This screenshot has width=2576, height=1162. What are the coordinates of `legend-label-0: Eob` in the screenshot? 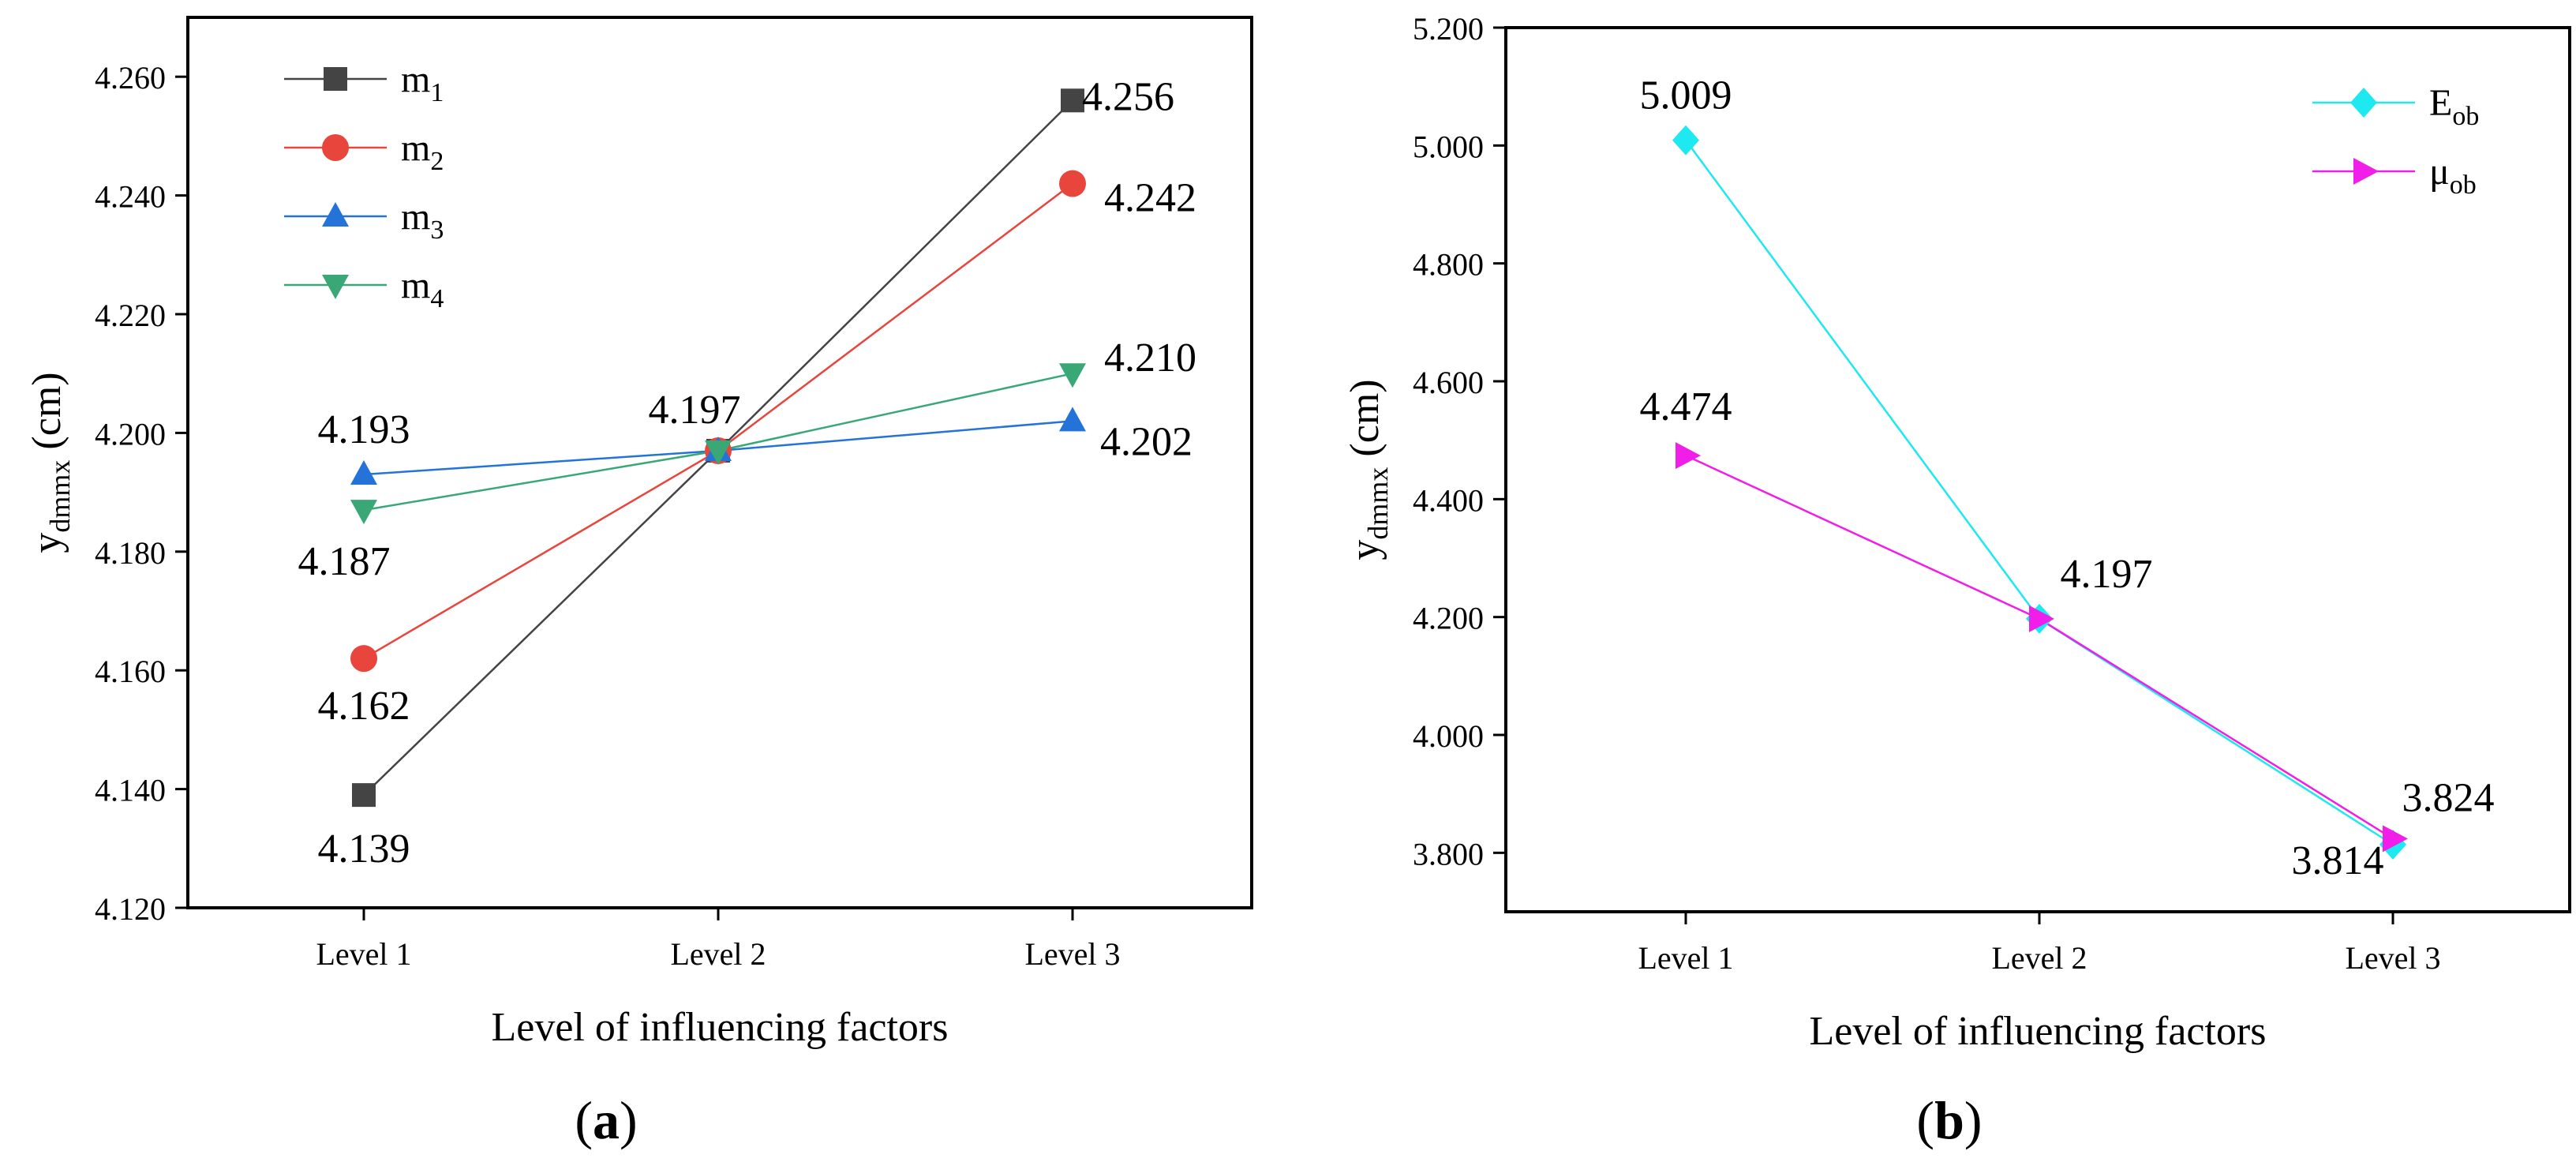 It's located at (2454, 106).